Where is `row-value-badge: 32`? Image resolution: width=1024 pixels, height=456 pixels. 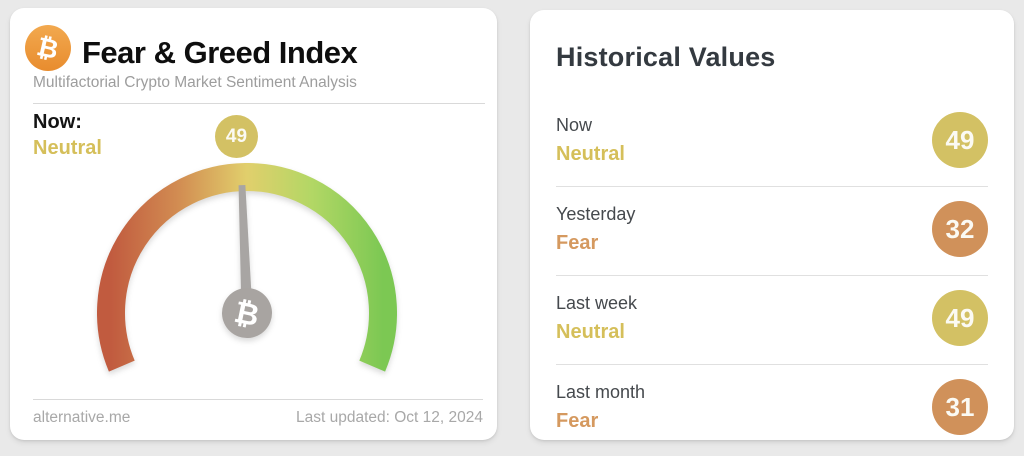
row-value-badge: 32 is located at coordinates (960, 229).